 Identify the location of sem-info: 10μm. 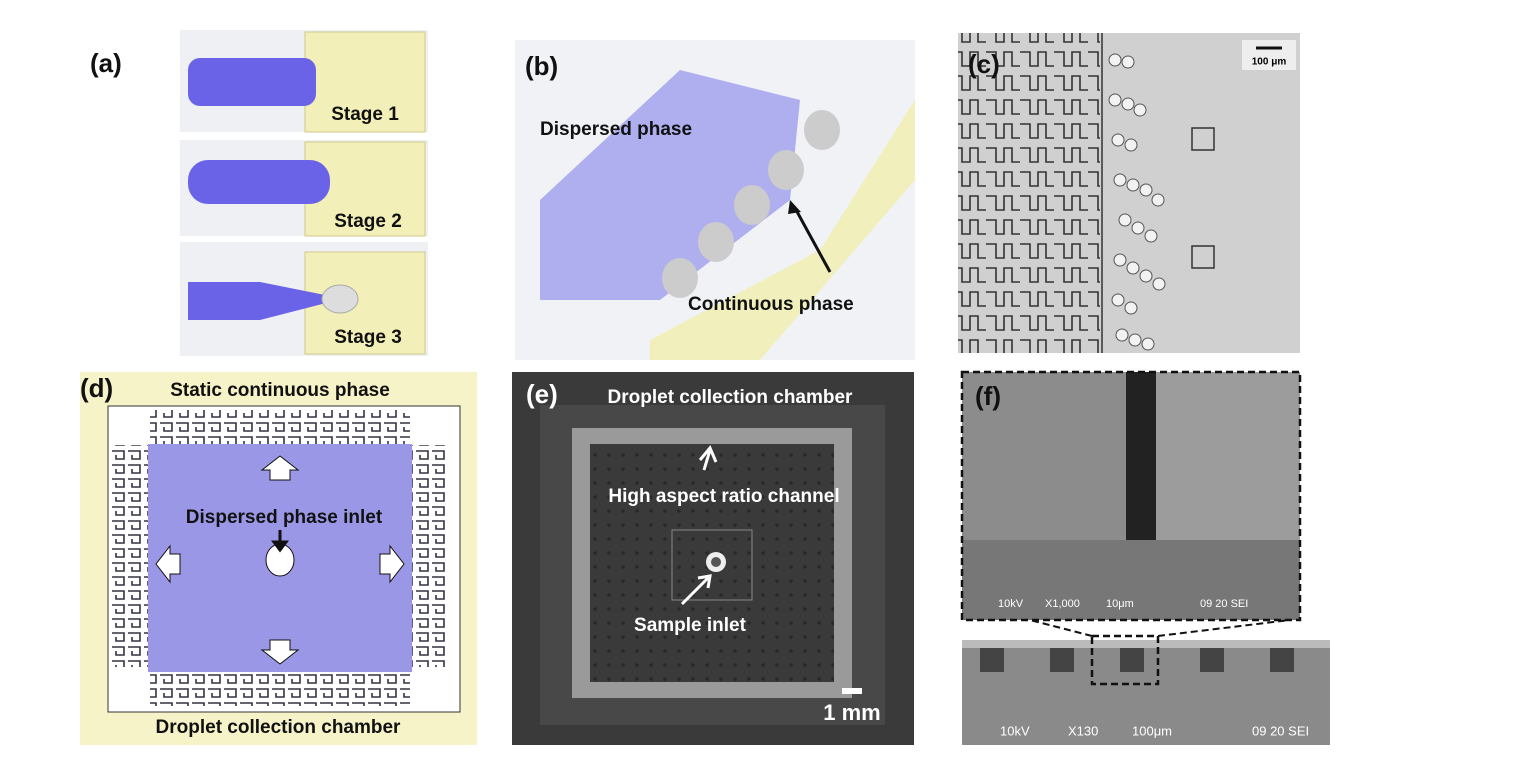
(1120, 604).